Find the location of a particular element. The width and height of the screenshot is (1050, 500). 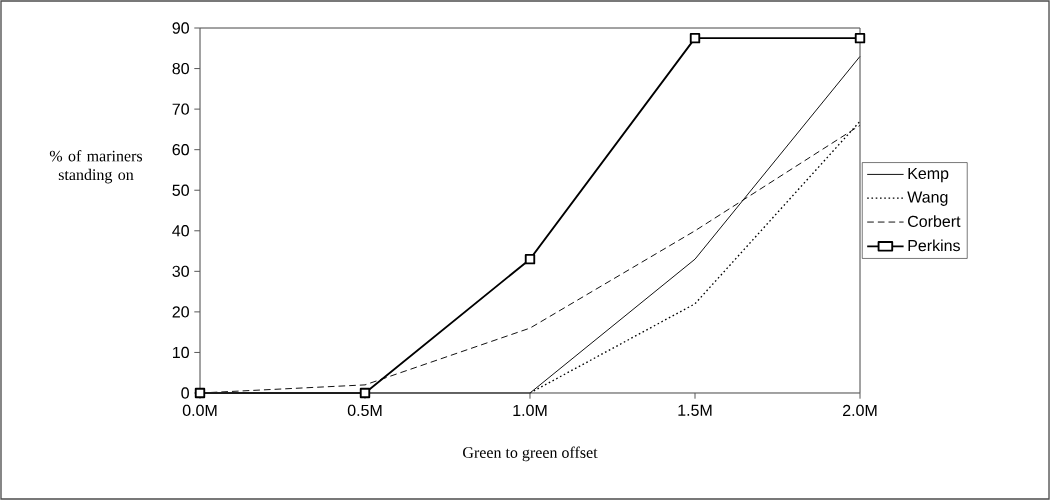

x-tick-label: 0.5M is located at coordinates (364, 410).